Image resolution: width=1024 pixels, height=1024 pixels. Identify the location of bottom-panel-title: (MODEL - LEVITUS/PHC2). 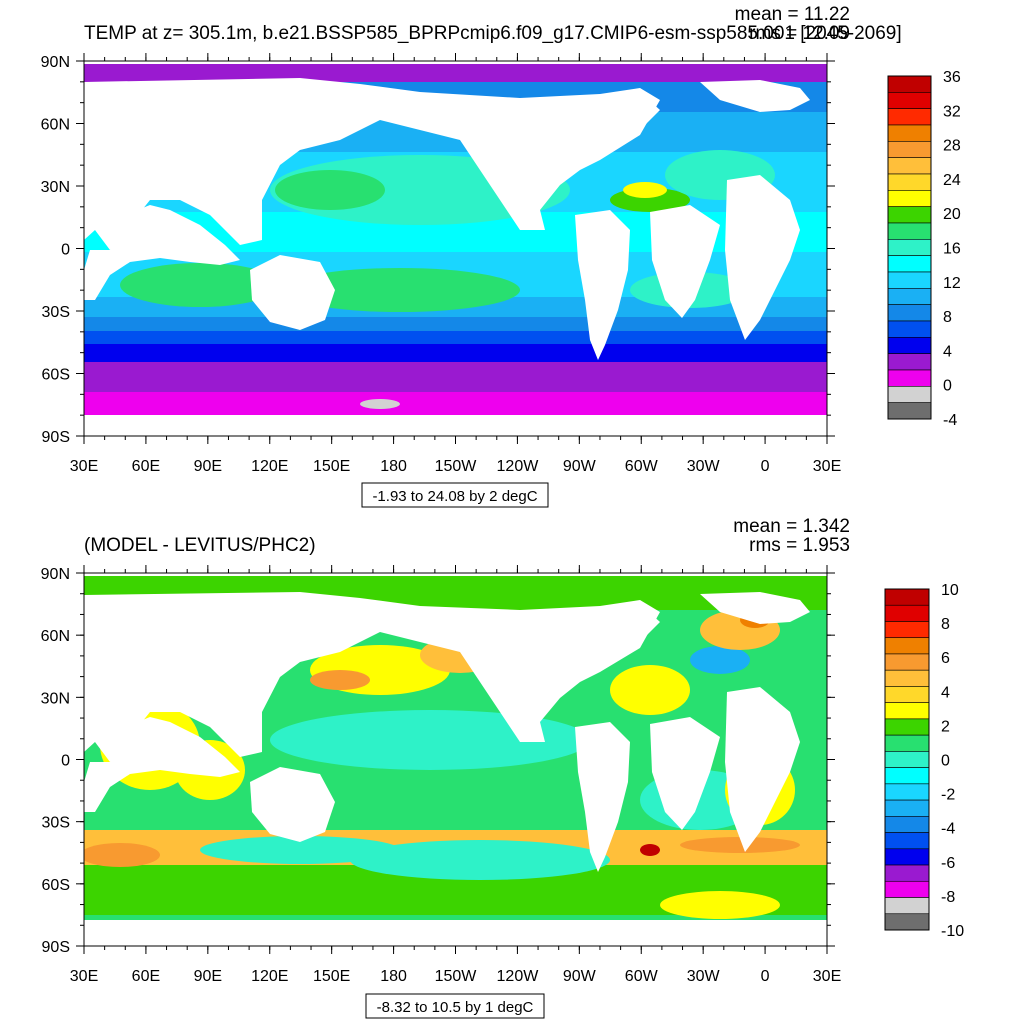
(200, 545).